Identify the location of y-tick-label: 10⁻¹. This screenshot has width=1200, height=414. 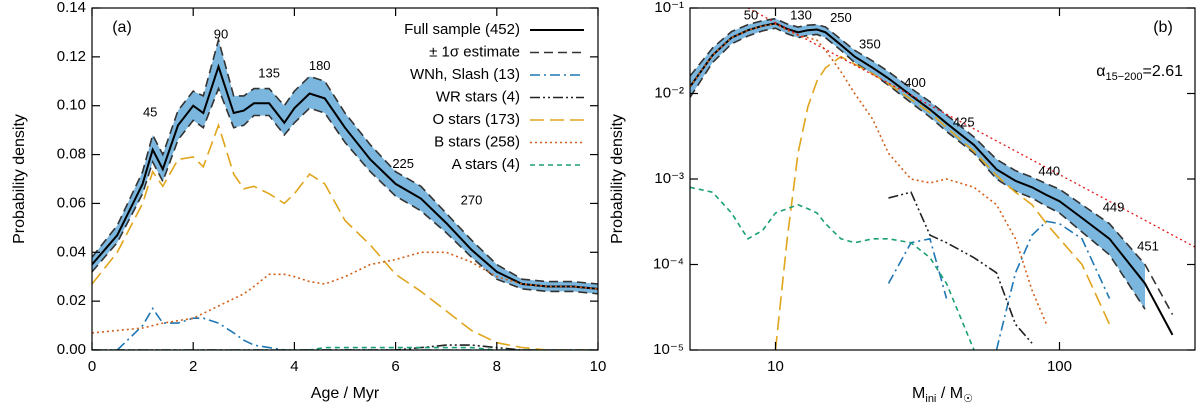
(669, 8).